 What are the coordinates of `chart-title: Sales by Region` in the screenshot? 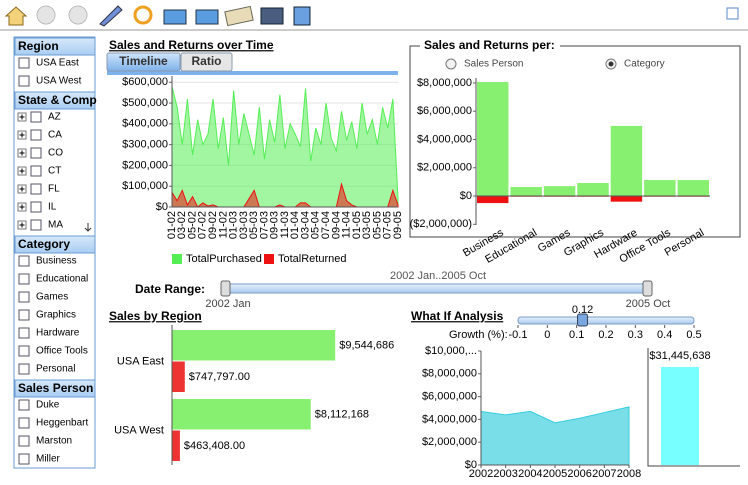 It's located at (155, 316).